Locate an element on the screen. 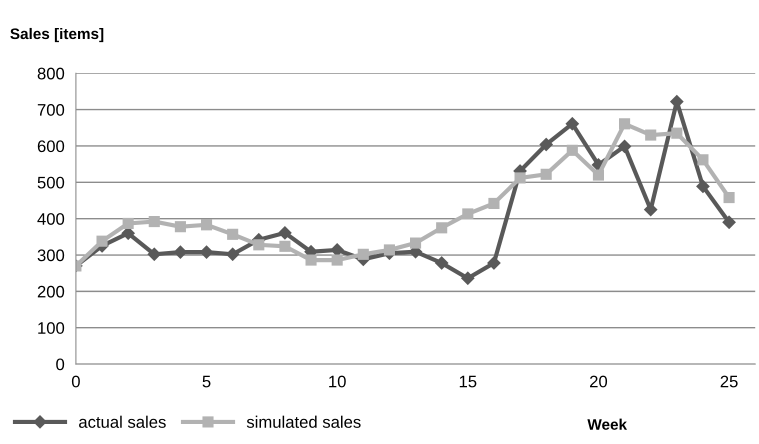 The image size is (759, 444). x-tick-label: 20 is located at coordinates (599, 382).